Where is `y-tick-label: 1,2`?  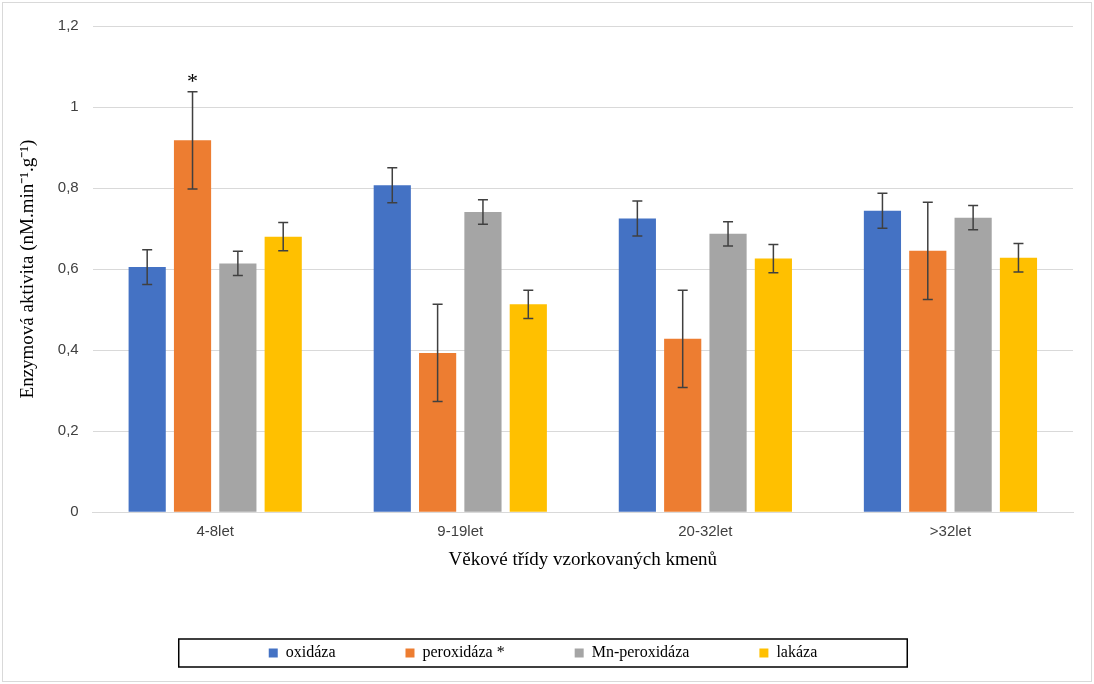
y-tick-label: 1,2 is located at coordinates (68, 25).